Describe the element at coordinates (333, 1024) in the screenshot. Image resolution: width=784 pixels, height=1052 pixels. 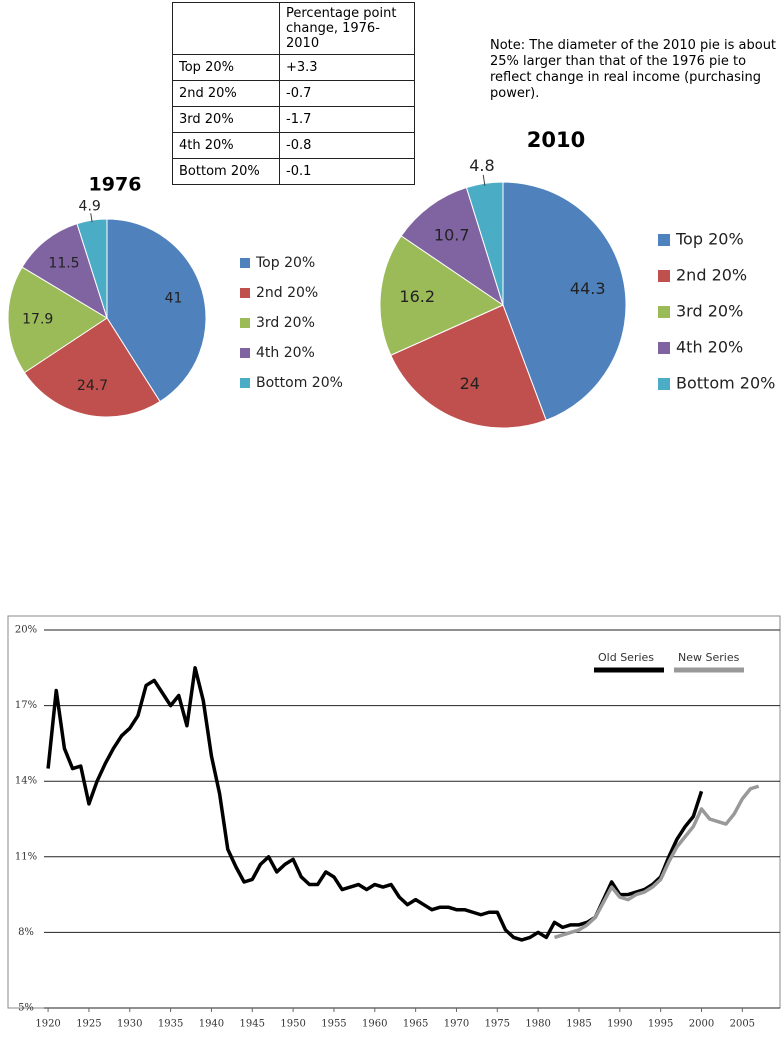
I see `x-tick-label: 1955` at that location.